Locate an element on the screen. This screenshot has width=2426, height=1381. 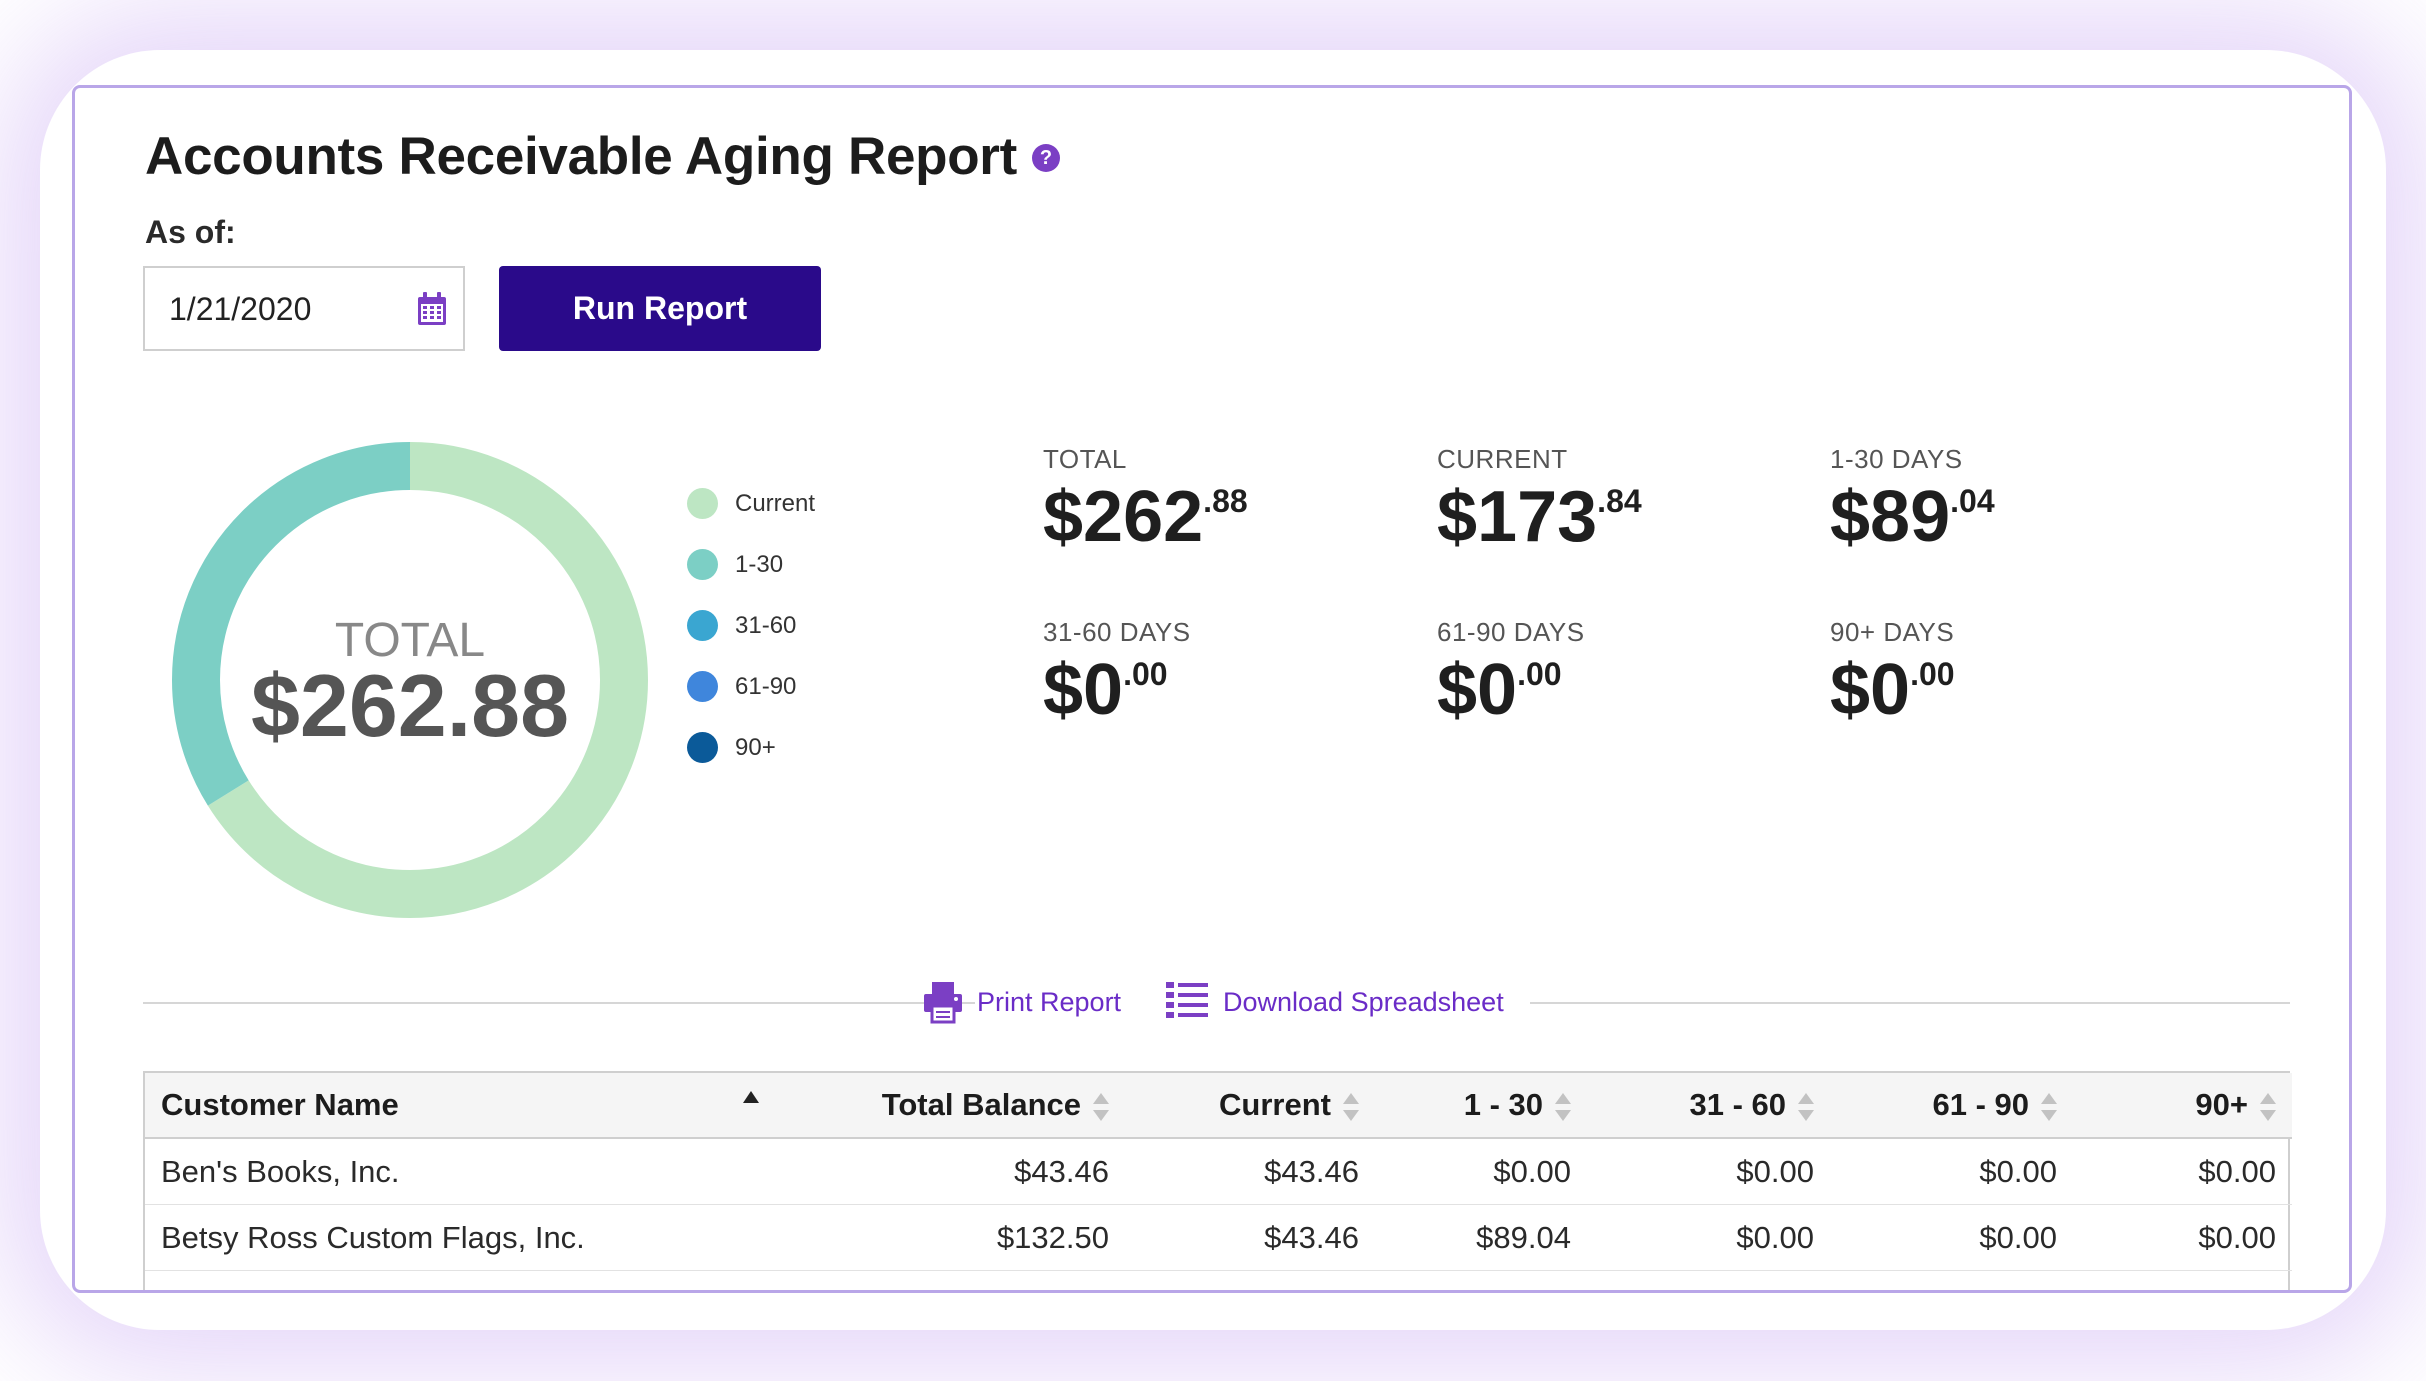
stat-label: TOTAL is located at coordinates (1085, 459).